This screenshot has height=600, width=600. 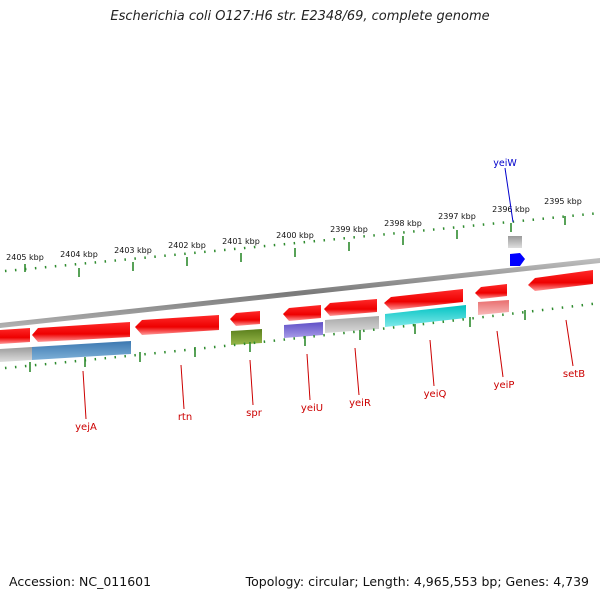 I want to click on accession-text: Accession: NC_011601, so click(x=80, y=581).